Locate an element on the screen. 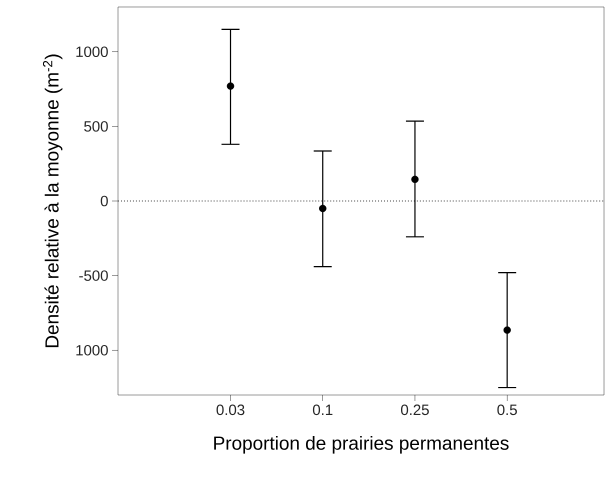 The width and height of the screenshot is (606, 484). x-tick-label: 0.1 is located at coordinates (322, 410).